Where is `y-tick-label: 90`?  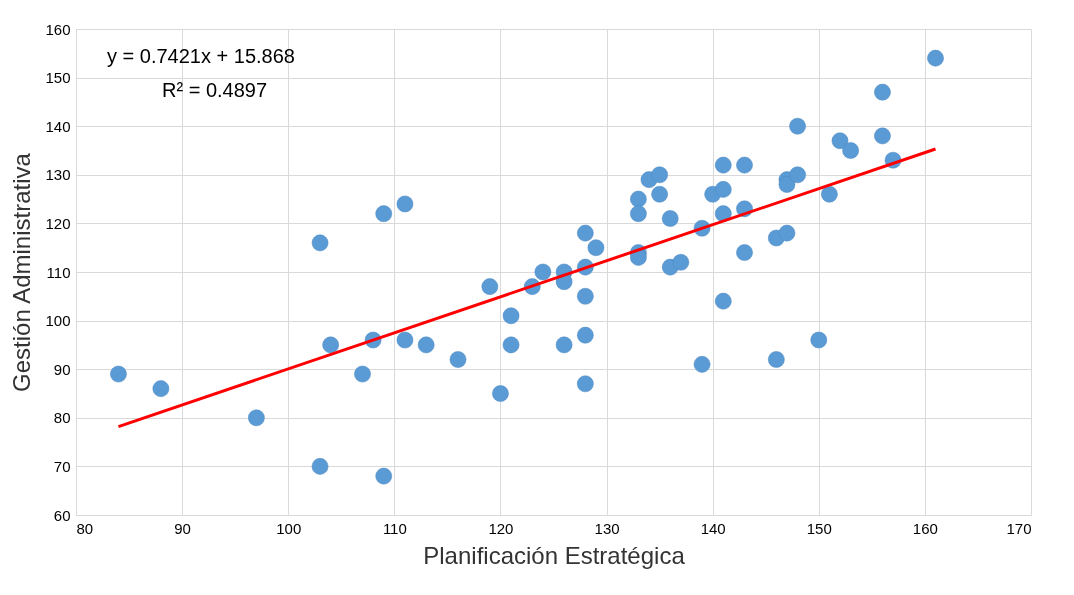
y-tick-label: 90 is located at coordinates (62, 369).